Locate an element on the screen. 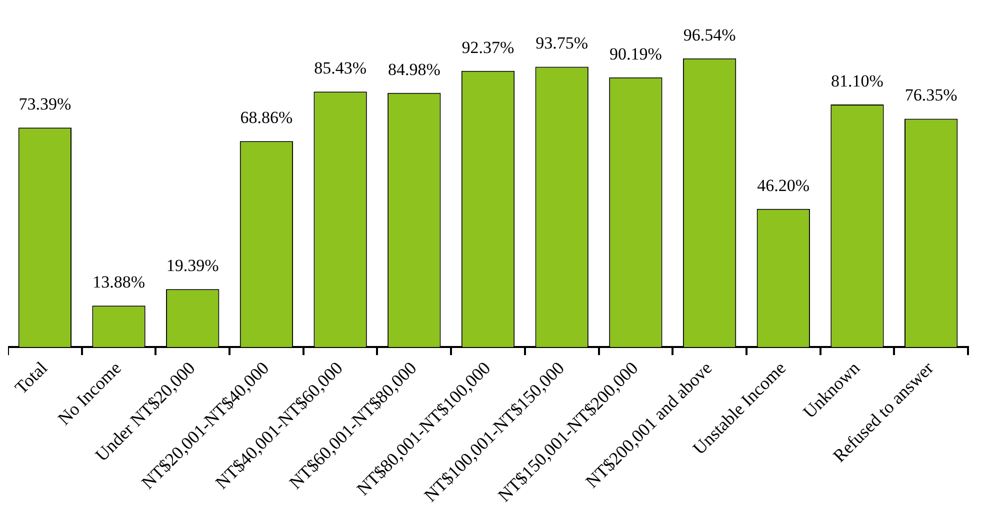 Image resolution: width=982 pixels, height=518 pixels. data-label: 84.98% is located at coordinates (414, 69).